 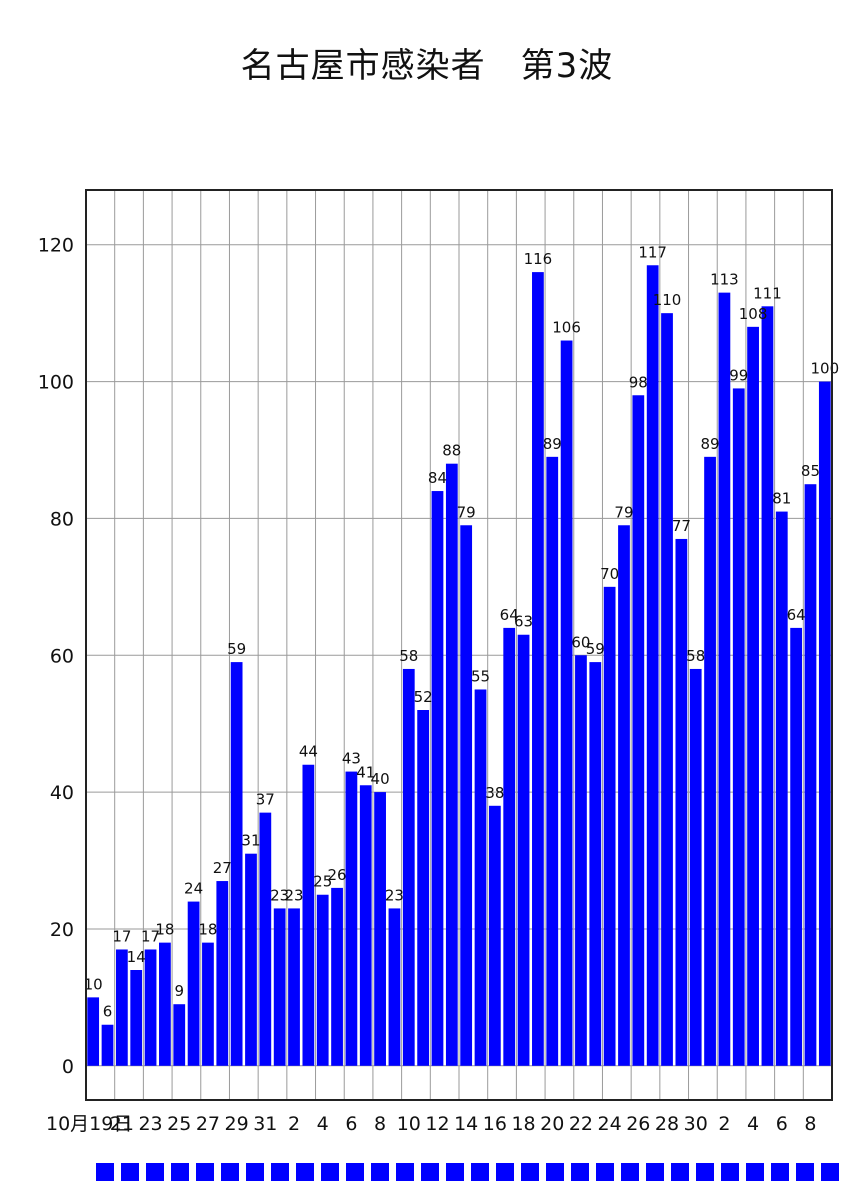 What do you see at coordinates (62, 793) in the screenshot?
I see `y-tick-label: 40` at bounding box center [62, 793].